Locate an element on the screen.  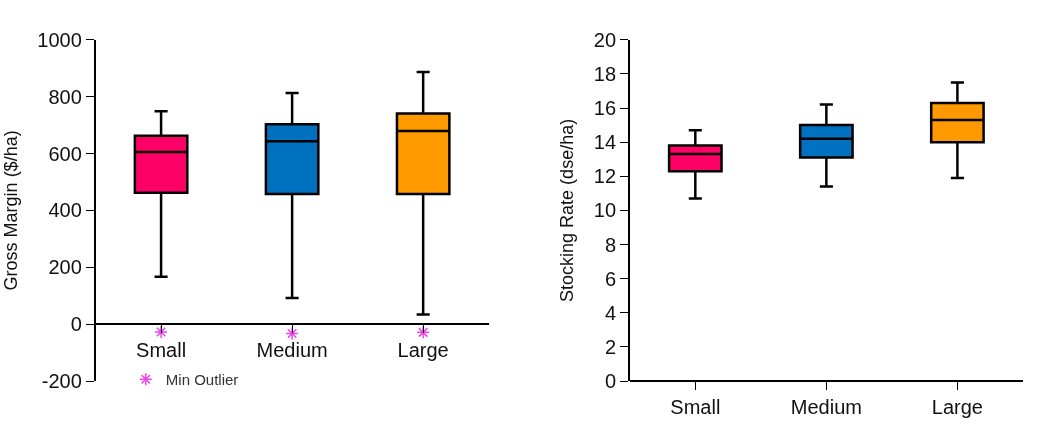
y-axis-title: Gross Margin ($/ha) is located at coordinates (11, 210).